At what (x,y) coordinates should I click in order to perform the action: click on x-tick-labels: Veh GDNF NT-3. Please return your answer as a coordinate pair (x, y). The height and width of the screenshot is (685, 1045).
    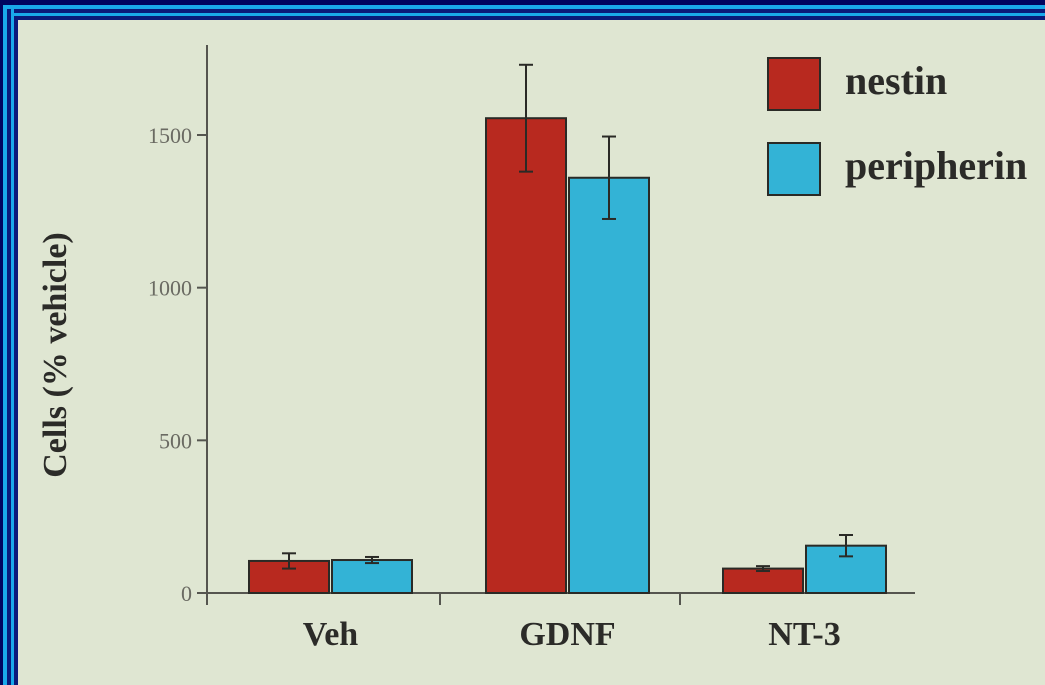
    Looking at the image, I should click on (572, 634).